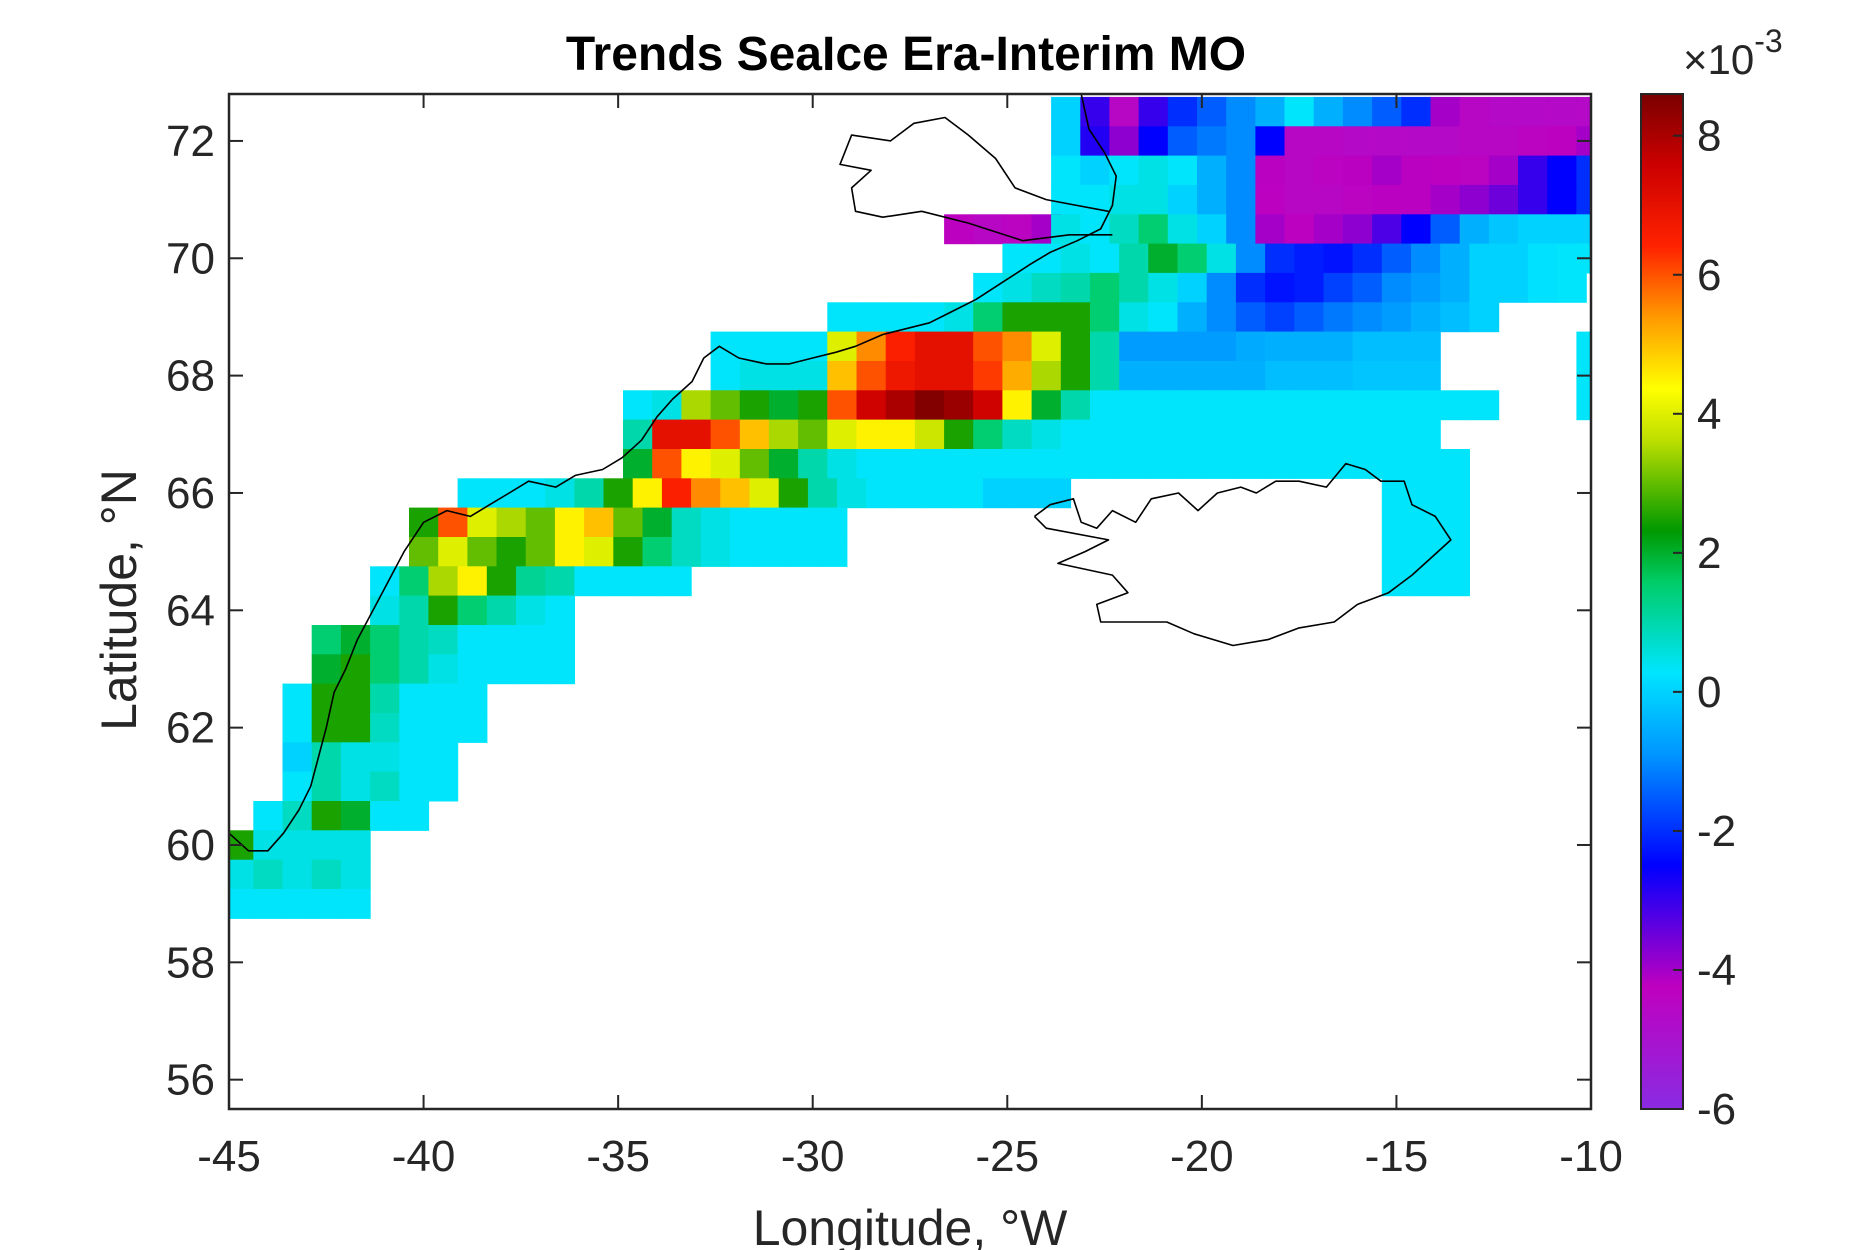 The image size is (1875, 1250). What do you see at coordinates (1202, 1156) in the screenshot?
I see `x-tick-label: -20` at bounding box center [1202, 1156].